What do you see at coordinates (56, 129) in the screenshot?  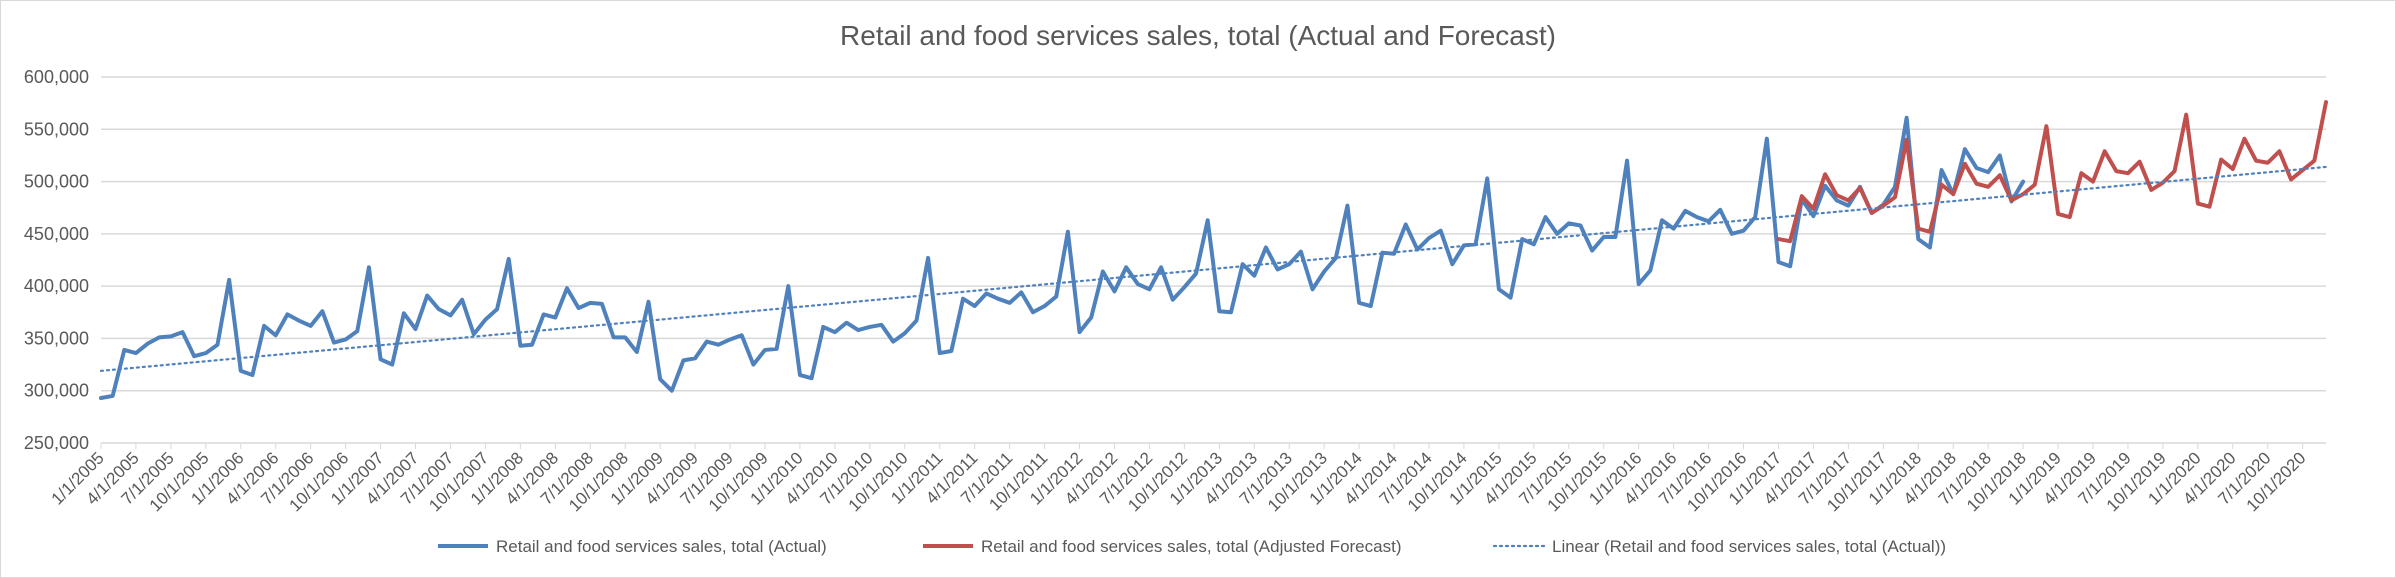 I see `y-tick-label: 550,000` at bounding box center [56, 129].